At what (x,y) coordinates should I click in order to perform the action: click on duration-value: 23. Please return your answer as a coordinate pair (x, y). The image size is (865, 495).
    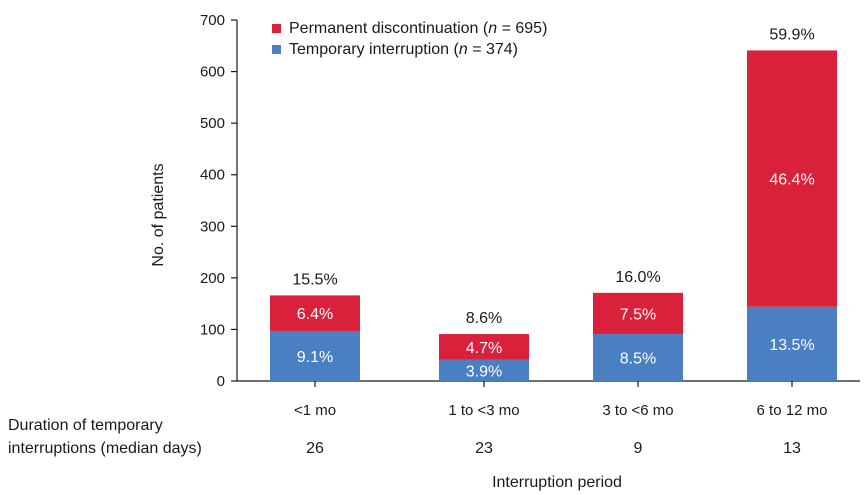
    Looking at the image, I should click on (484, 448).